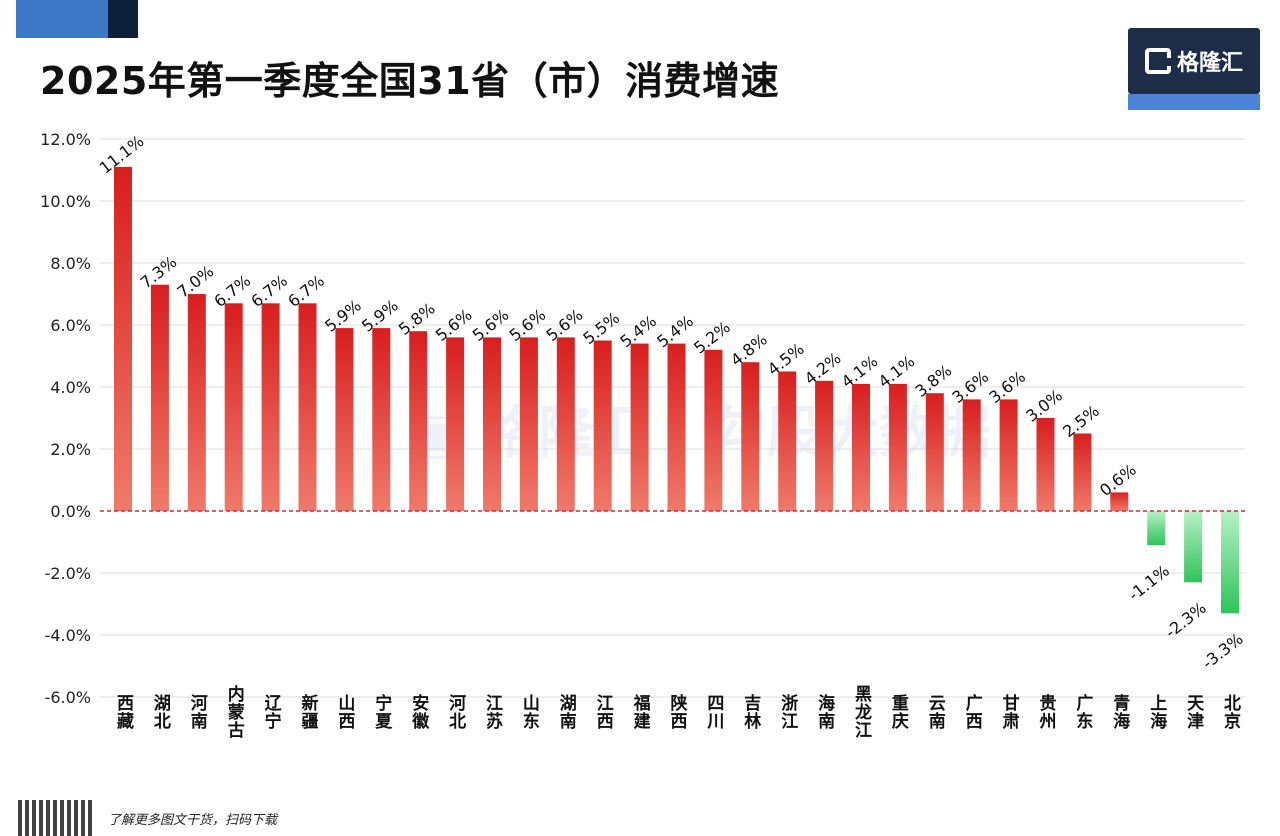 Image resolution: width=1280 pixels, height=836 pixels. I want to click on x-tick-label: 甘肃, so click(1009, 711).